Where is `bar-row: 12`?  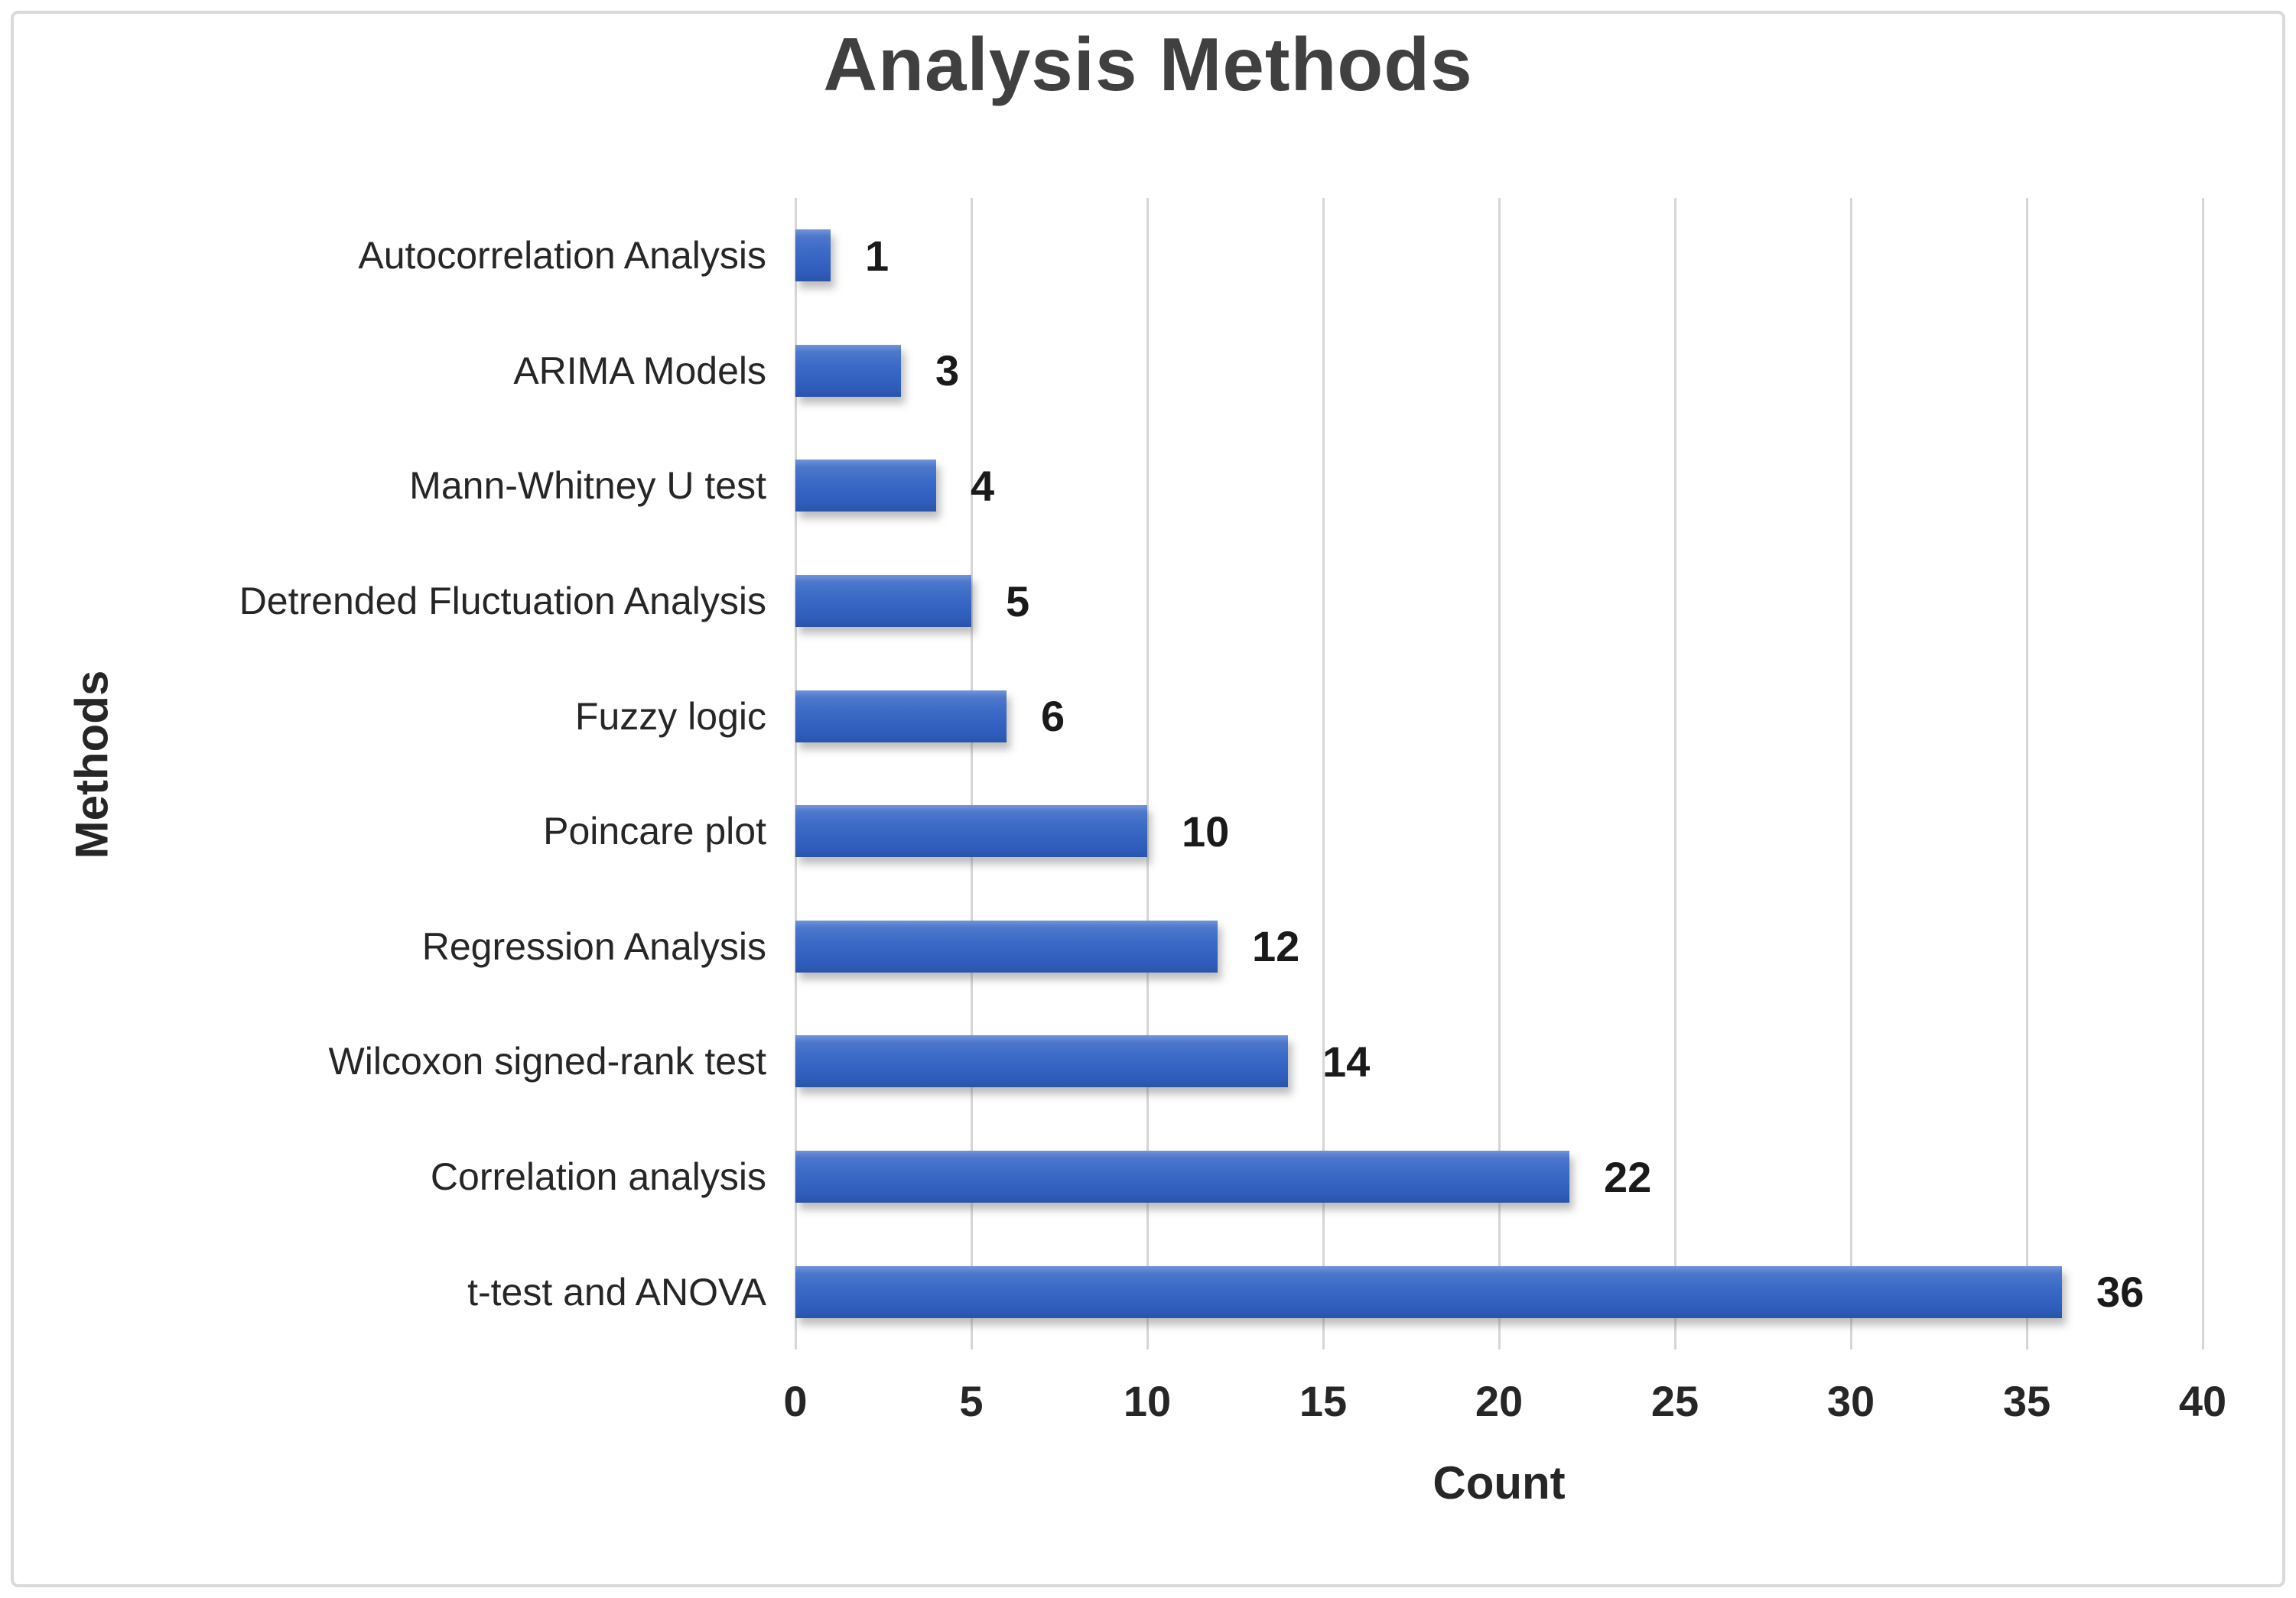
bar-row: 12 is located at coordinates (1499, 947).